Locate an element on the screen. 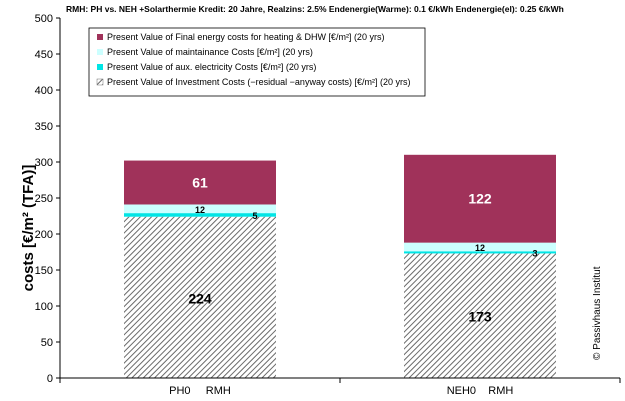 The height and width of the screenshot is (401, 625). y-tick-label: 150 is located at coordinates (44, 271).